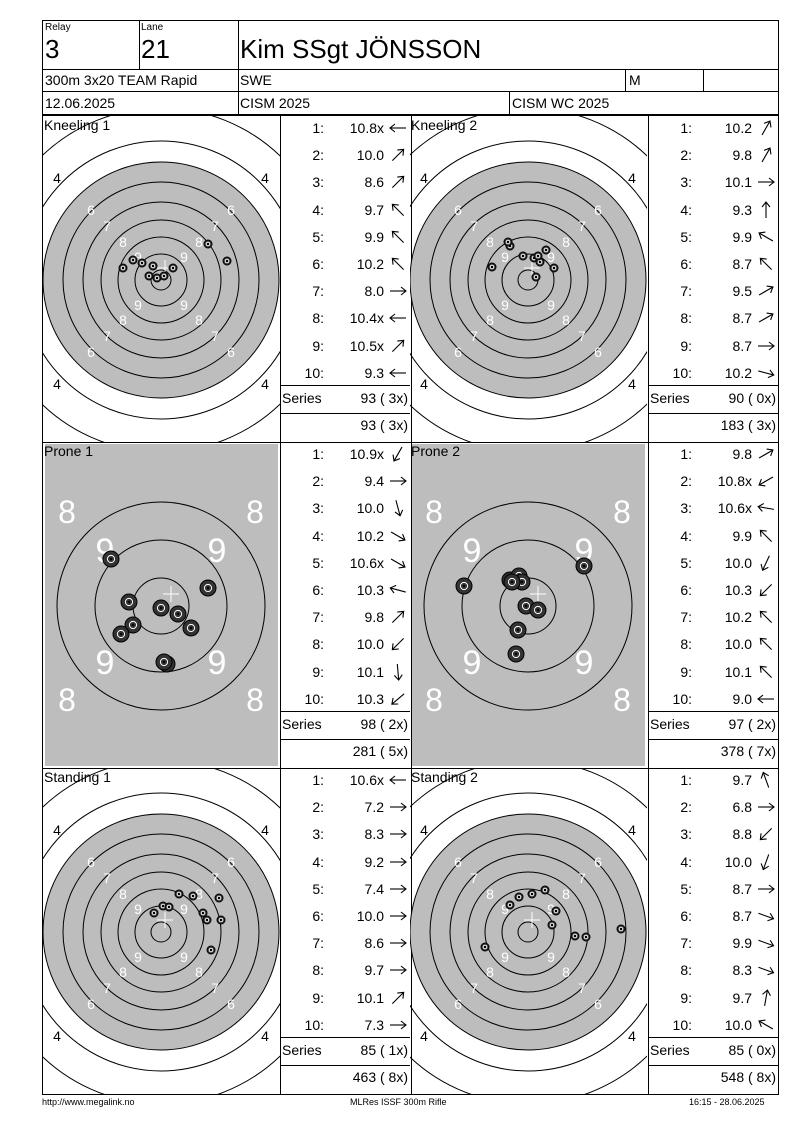 The height and width of the screenshot is (1130, 800). I want to click on shot-value: 8.7, so click(742, 345).